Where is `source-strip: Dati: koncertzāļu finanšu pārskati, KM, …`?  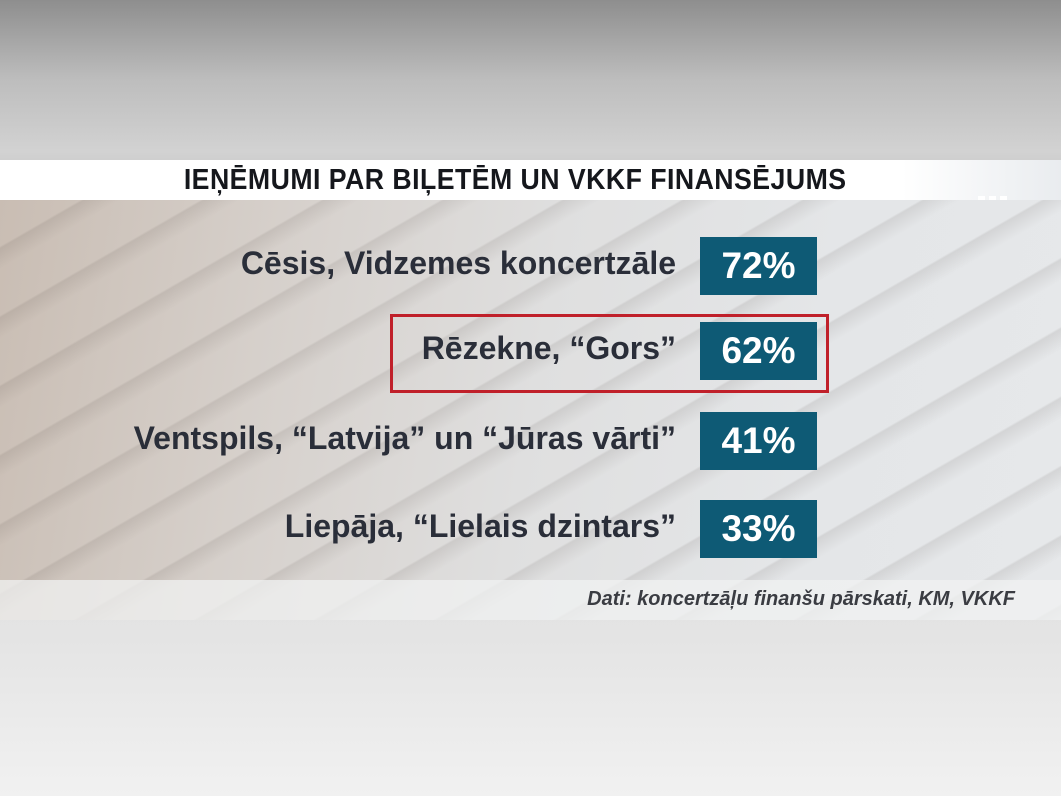 source-strip: Dati: koncertzāļu finanšu pārskati, KM, … is located at coordinates (530, 600).